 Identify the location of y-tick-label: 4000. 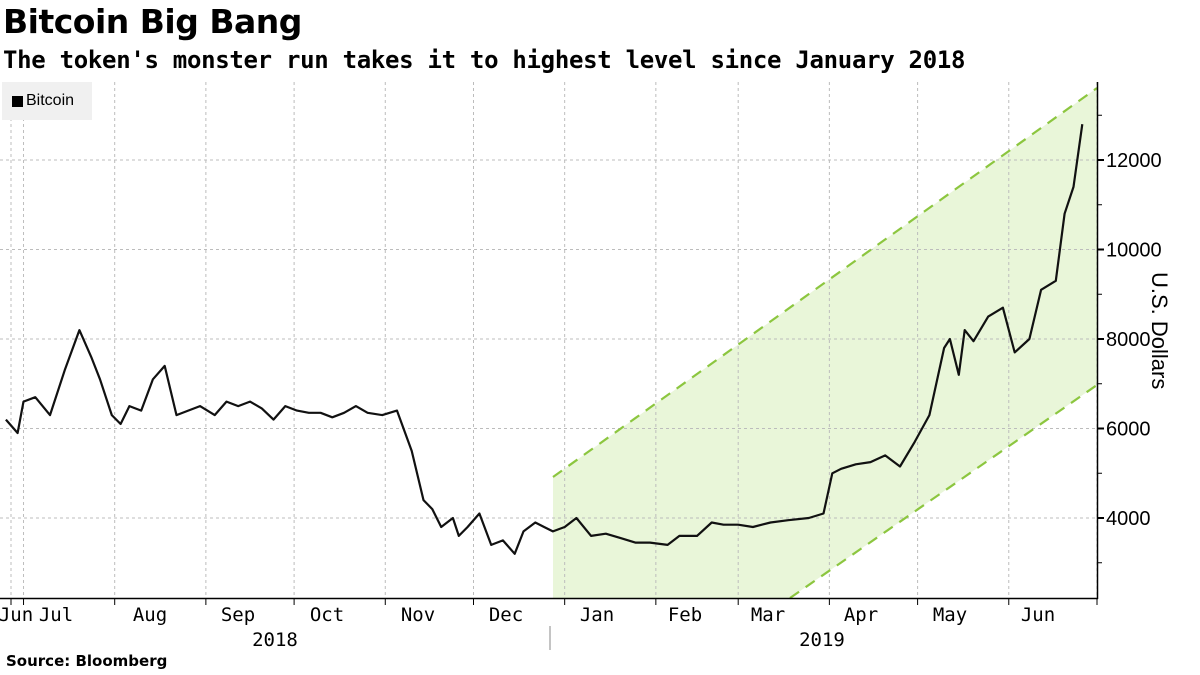
(1128, 519).